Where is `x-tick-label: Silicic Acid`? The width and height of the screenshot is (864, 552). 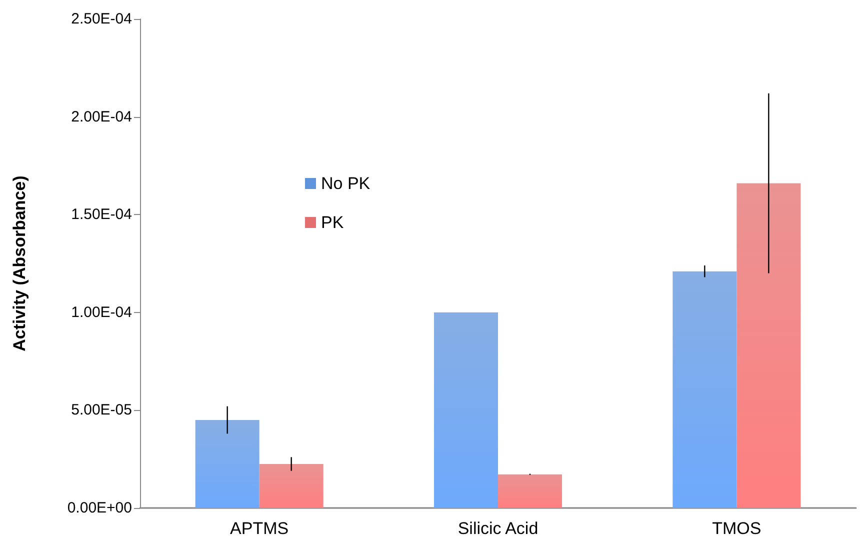 x-tick-label: Silicic Acid is located at coordinates (498, 528).